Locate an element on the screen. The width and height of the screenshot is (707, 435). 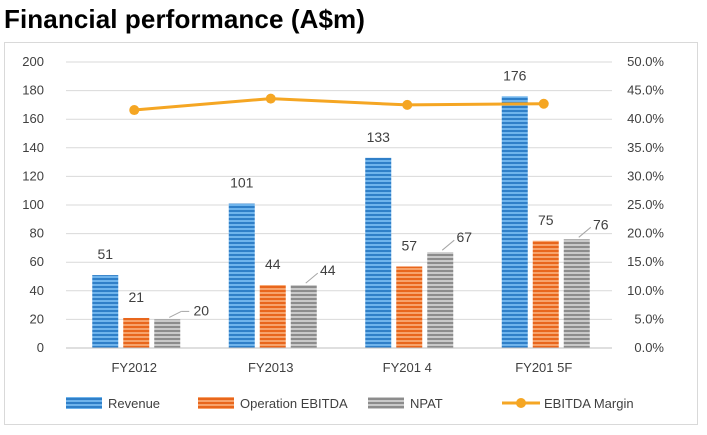
y-left-tick-label: 80 is located at coordinates (37, 233).